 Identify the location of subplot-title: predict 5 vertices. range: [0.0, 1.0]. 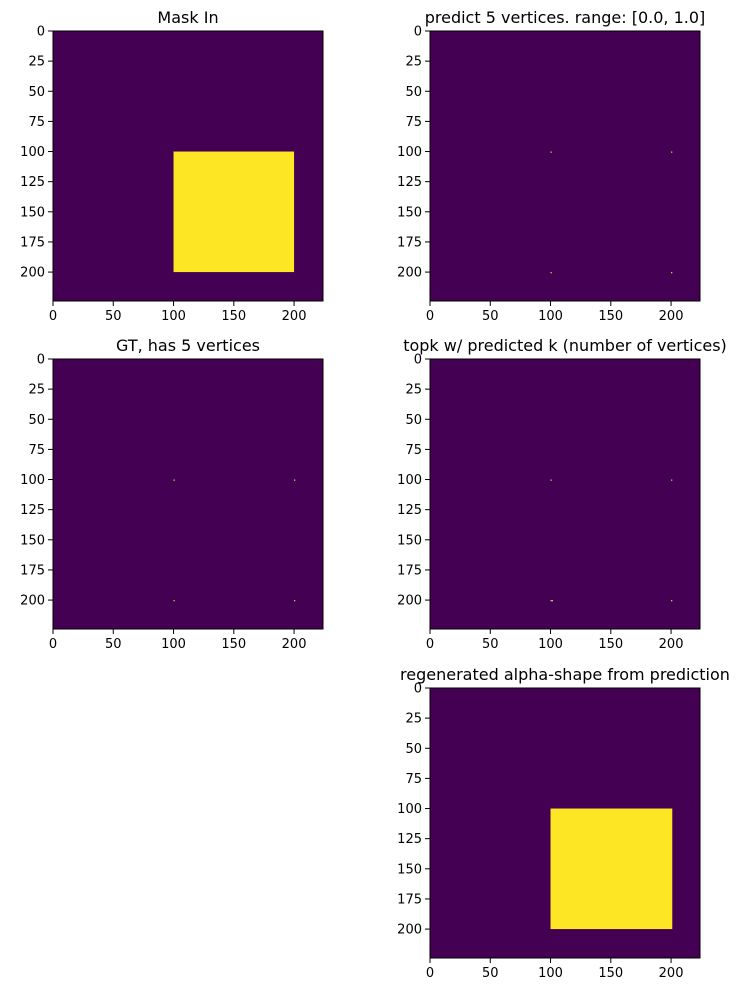
(565, 17).